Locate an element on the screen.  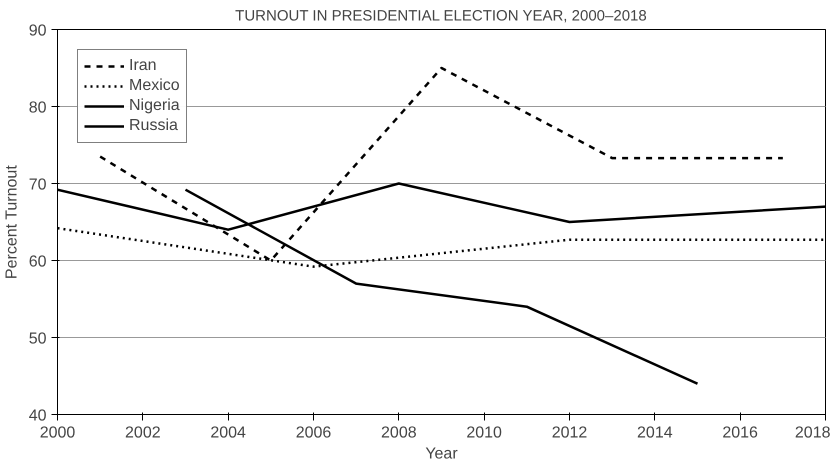
legend-label: Russia is located at coordinates (153, 126).